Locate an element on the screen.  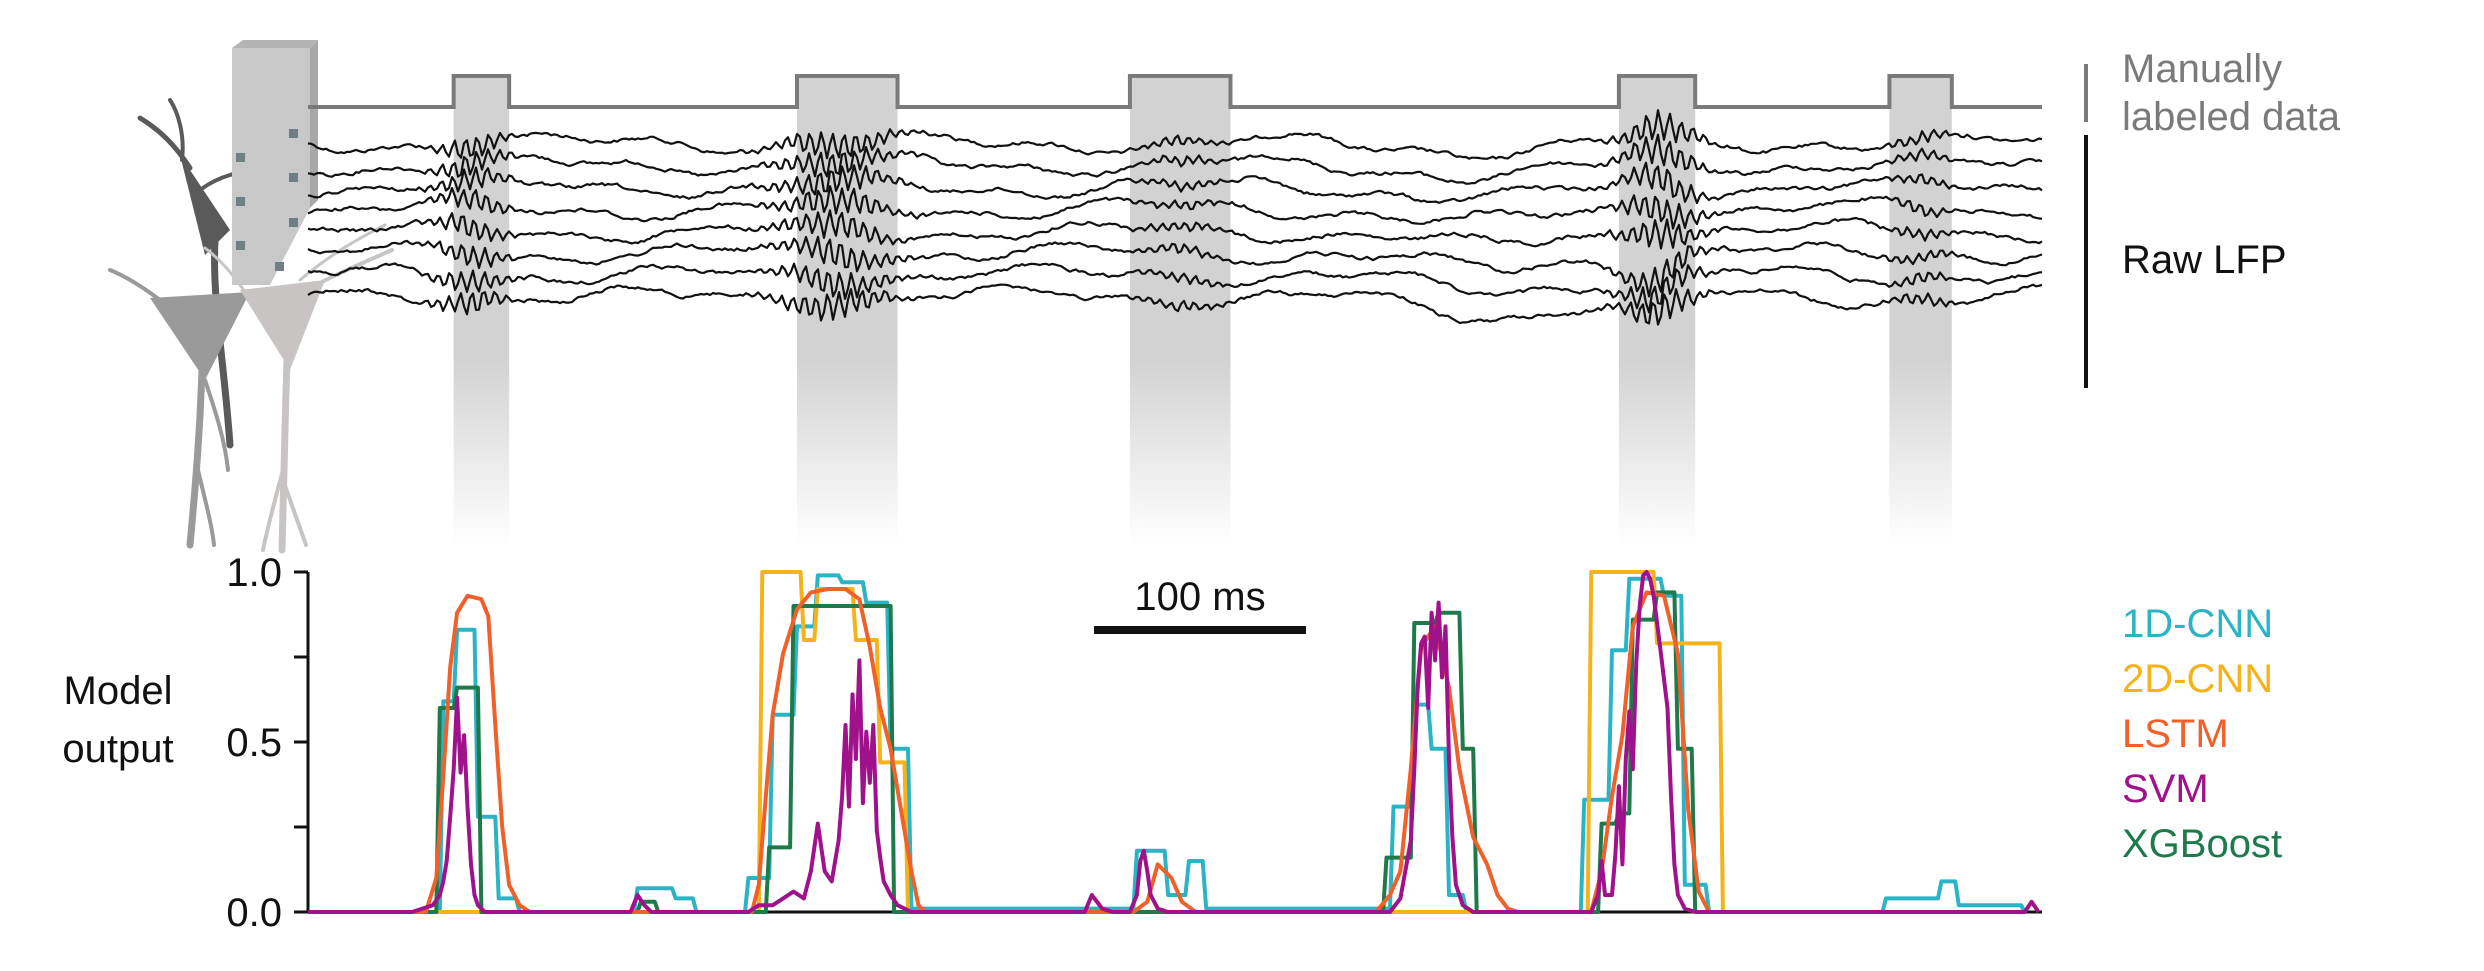
neuron-mid is located at coordinates (179, 408).